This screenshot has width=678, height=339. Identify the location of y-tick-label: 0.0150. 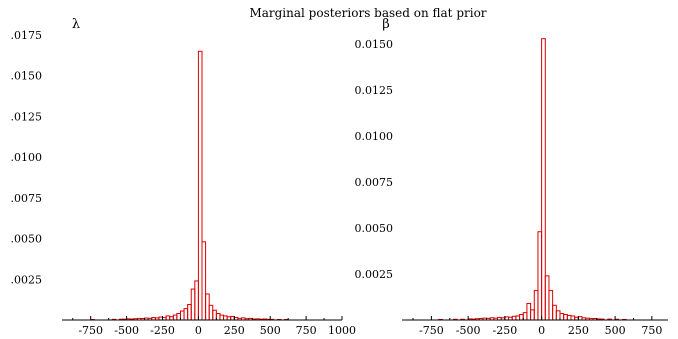
(374, 44).